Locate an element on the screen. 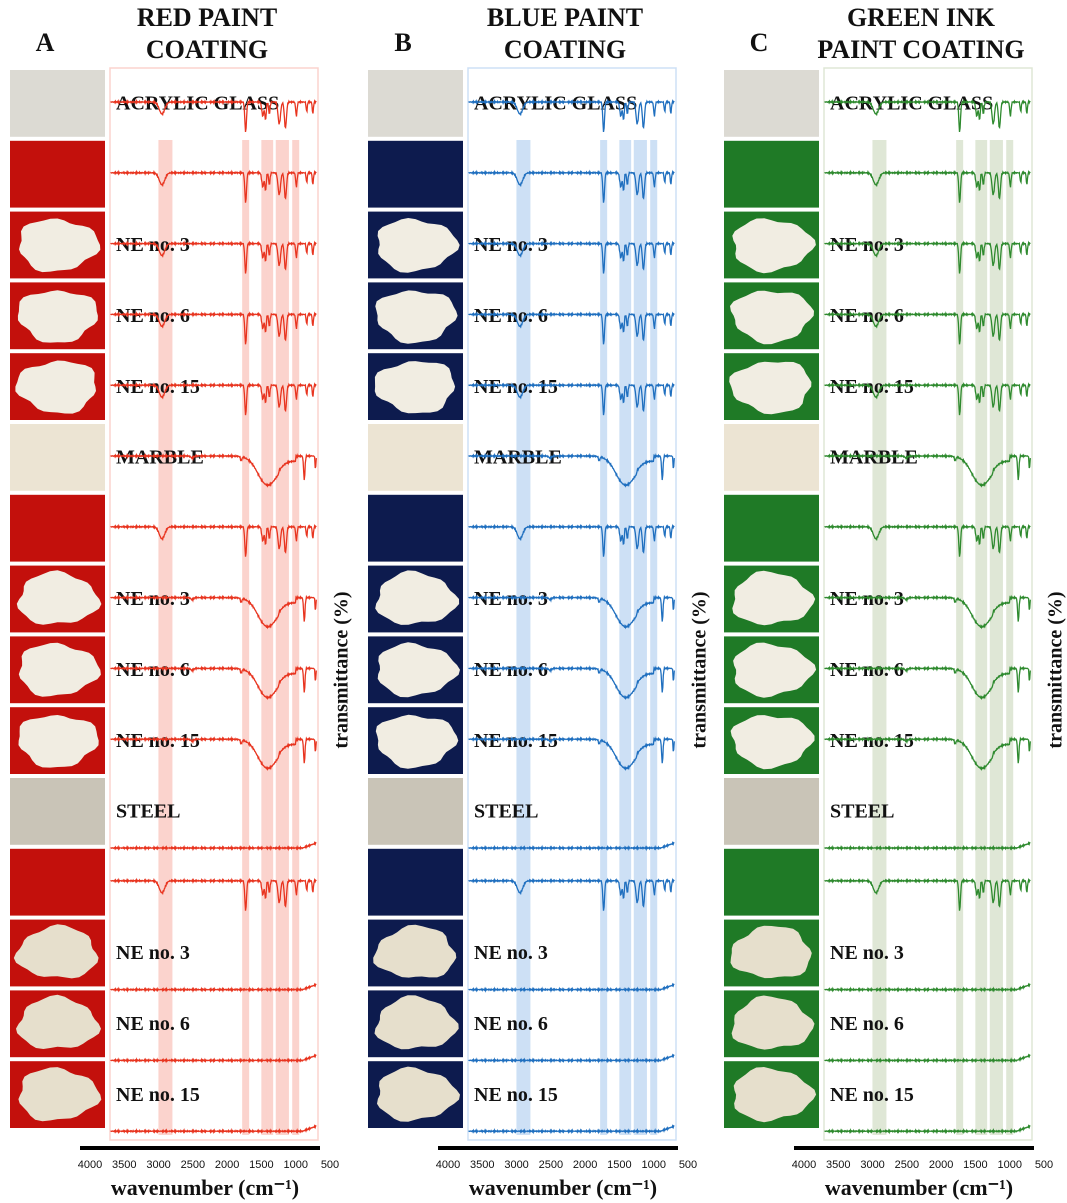 Image resolution: width=1067 pixels, height=1203 pixels. substrate-label: STEEL is located at coordinates (148, 812).